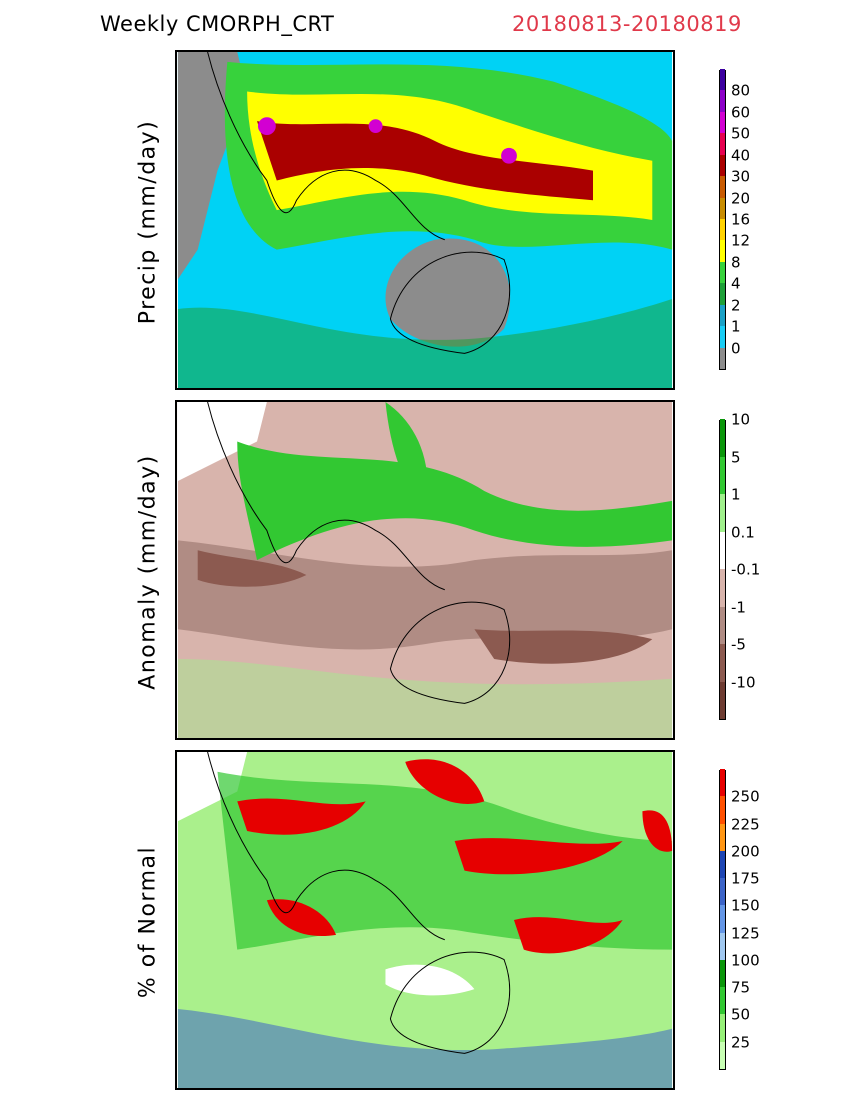 The width and height of the screenshot is (850, 1100). I want to click on precip-tick-label: 0, so click(736, 348).